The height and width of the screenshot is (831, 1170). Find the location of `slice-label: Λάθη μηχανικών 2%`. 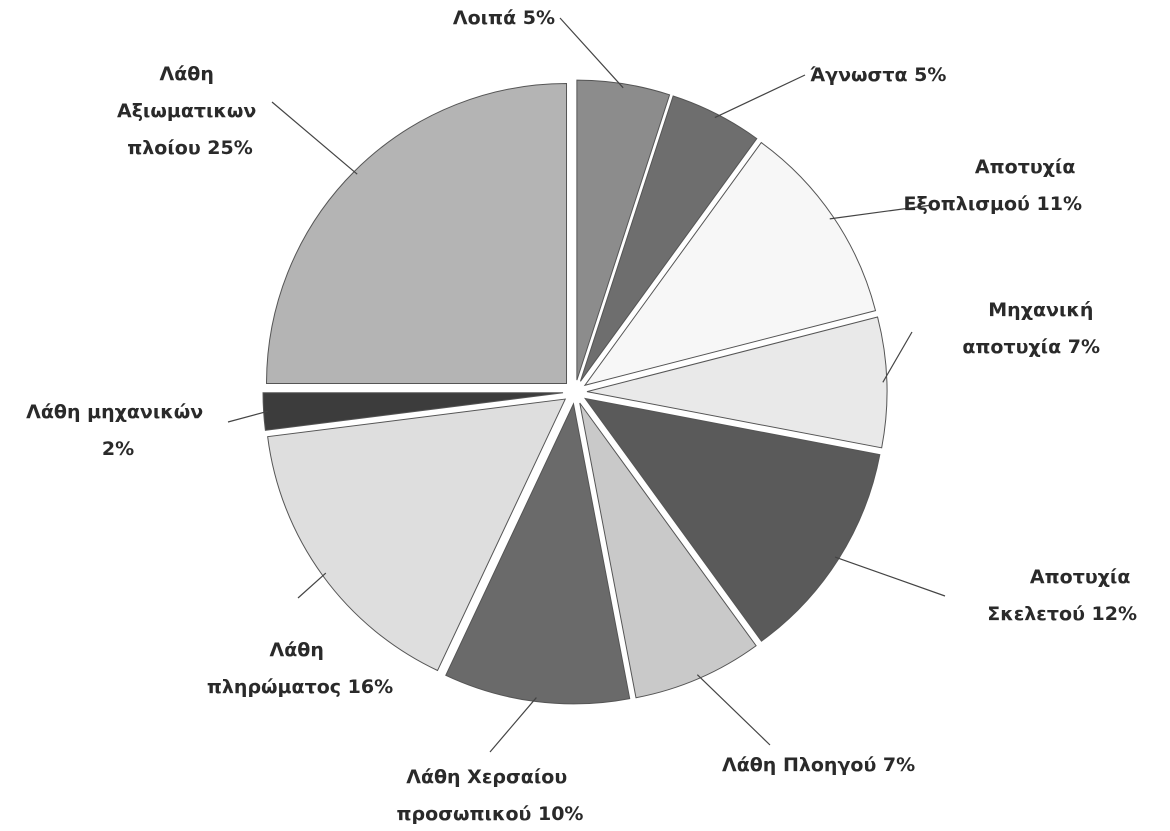

slice-label: Λάθη μηχανικών 2% is located at coordinates (118, 430).